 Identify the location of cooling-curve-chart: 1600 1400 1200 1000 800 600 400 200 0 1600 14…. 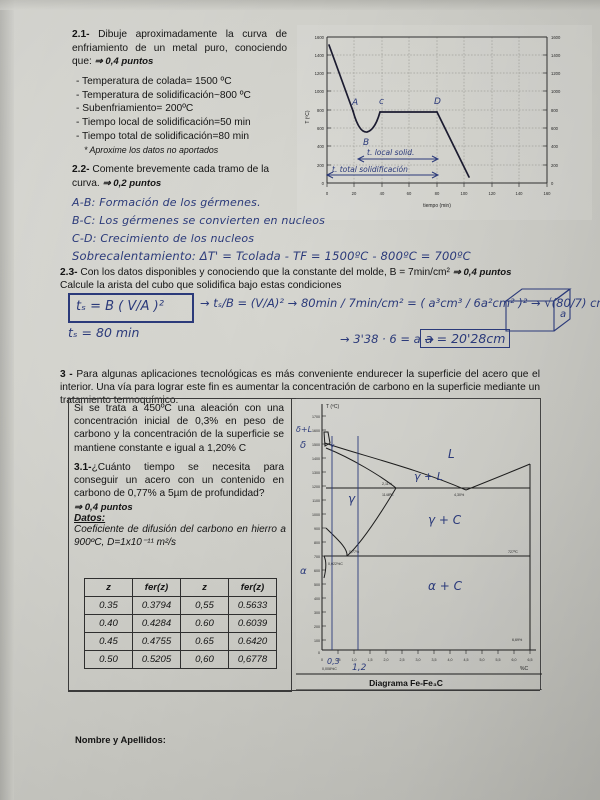
(444, 122).